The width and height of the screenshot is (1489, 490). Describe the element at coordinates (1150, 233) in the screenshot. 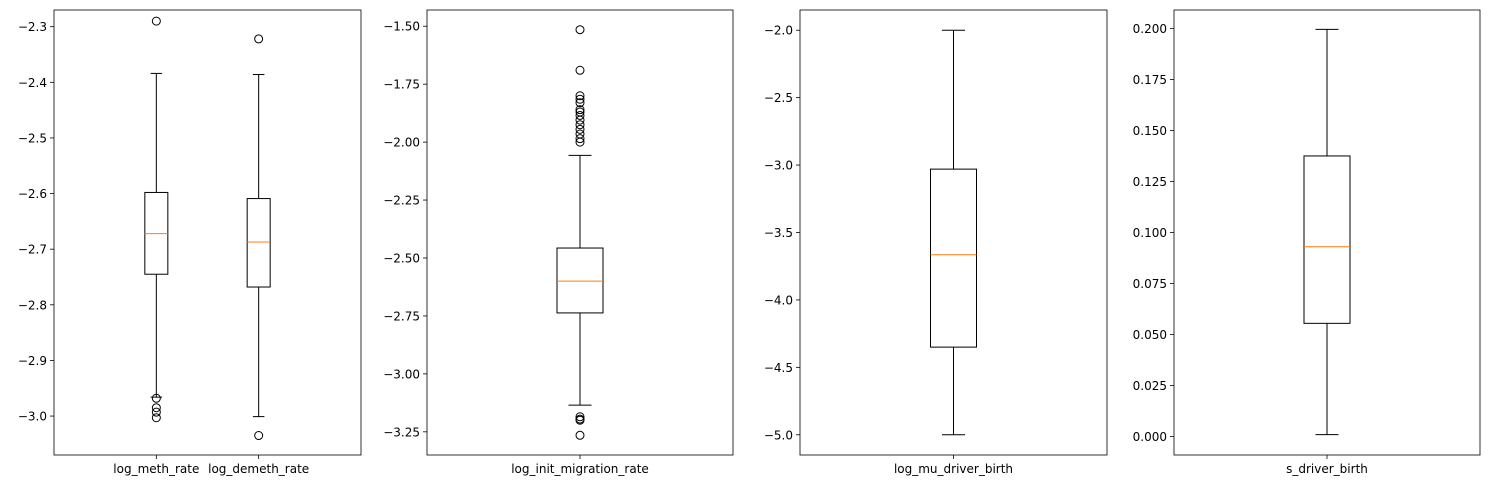

I see `y-tick-label: 0.100` at that location.